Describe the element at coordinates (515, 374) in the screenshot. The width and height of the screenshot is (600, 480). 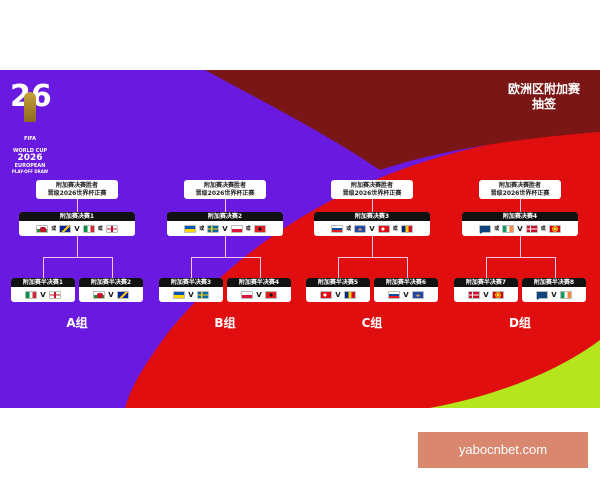
I see `lime-shape` at that location.